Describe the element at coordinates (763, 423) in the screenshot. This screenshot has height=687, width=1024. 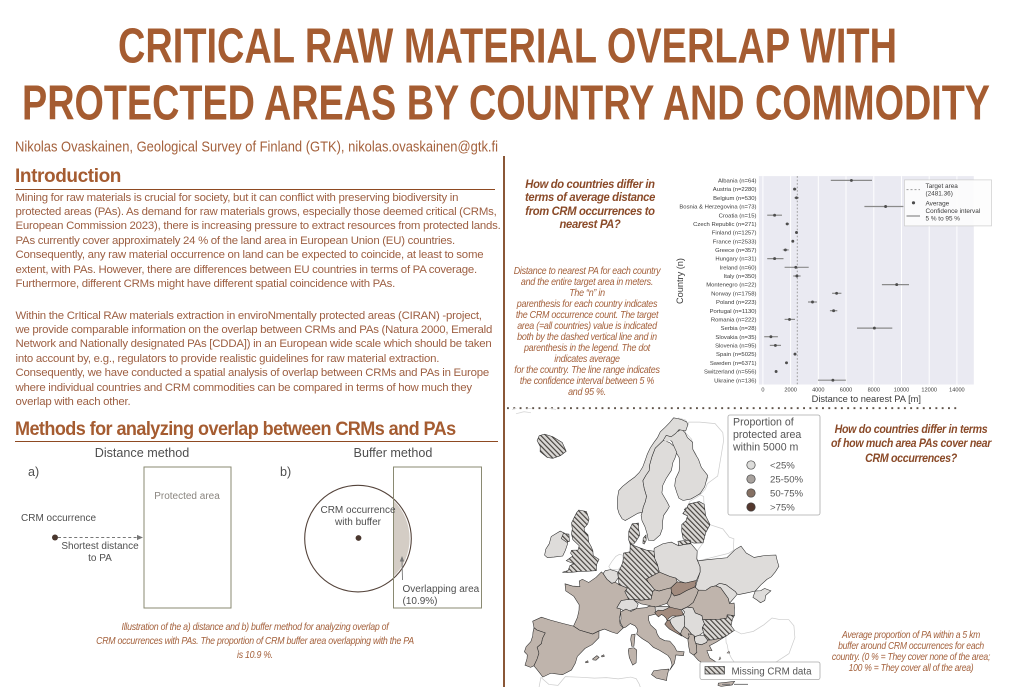
I see `svg-text: Proportion of` at that location.